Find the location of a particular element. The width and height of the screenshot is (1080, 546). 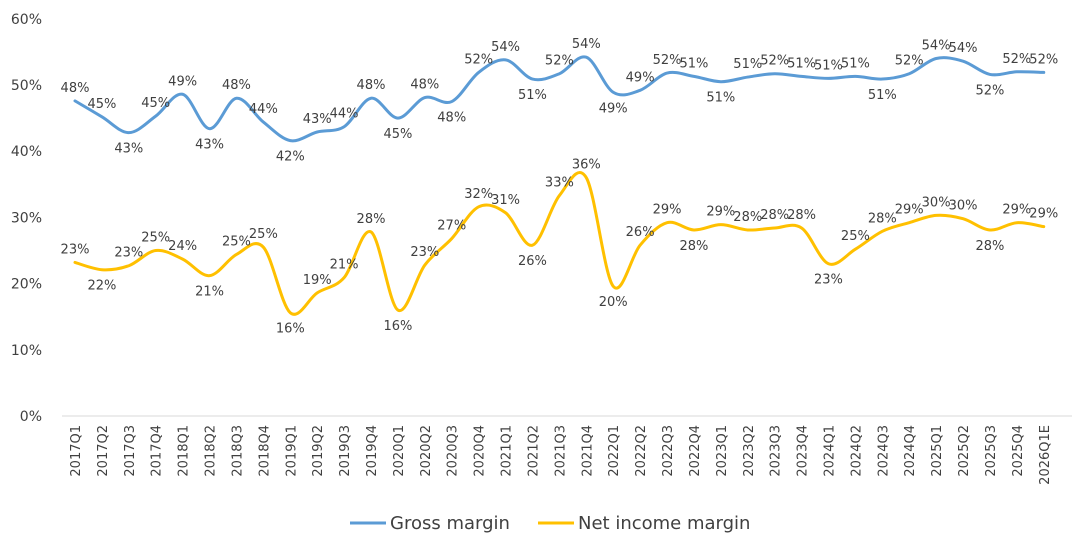

y-tick-label: 50% is located at coordinates (26, 86).